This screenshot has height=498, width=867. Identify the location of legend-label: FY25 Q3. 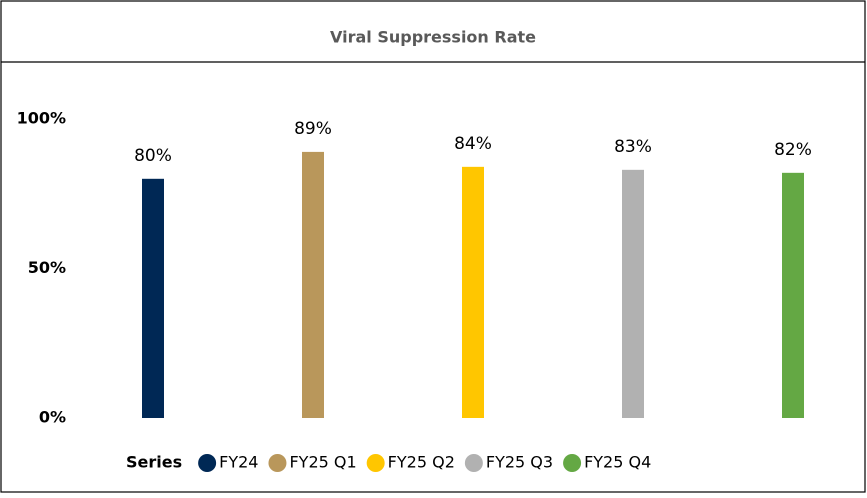
(519, 462).